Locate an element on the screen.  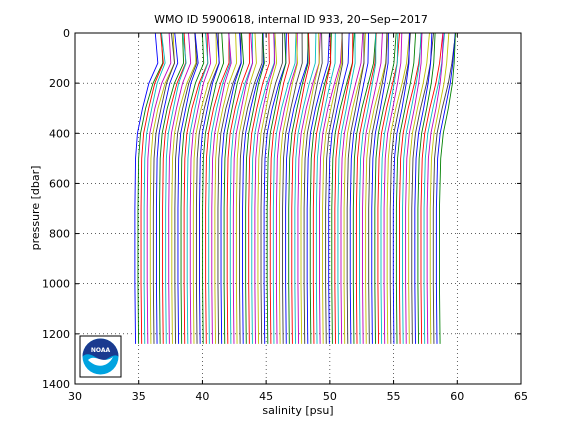
x-tick-label: 45 is located at coordinates (266, 396).